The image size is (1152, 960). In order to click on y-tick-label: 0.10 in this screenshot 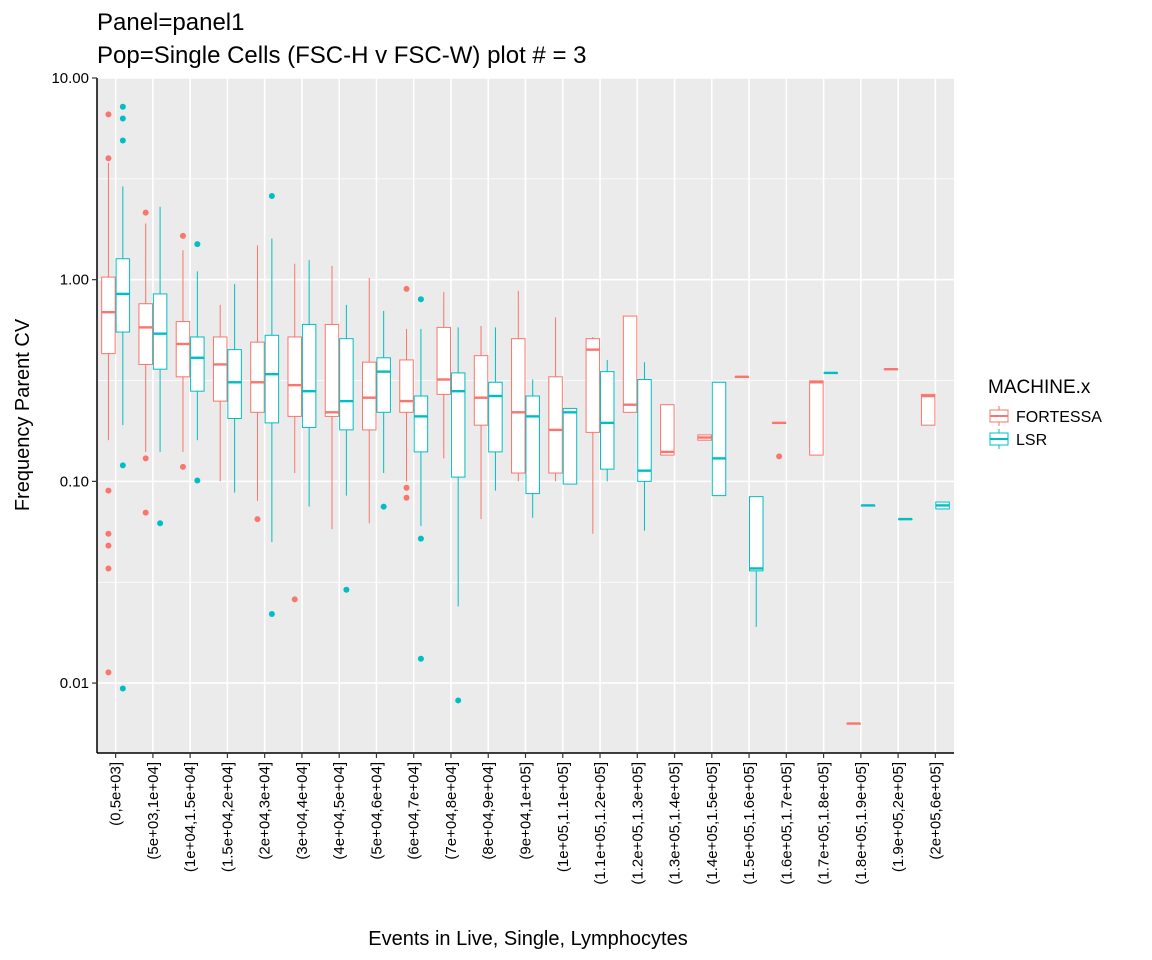, I will do `click(74, 481)`.